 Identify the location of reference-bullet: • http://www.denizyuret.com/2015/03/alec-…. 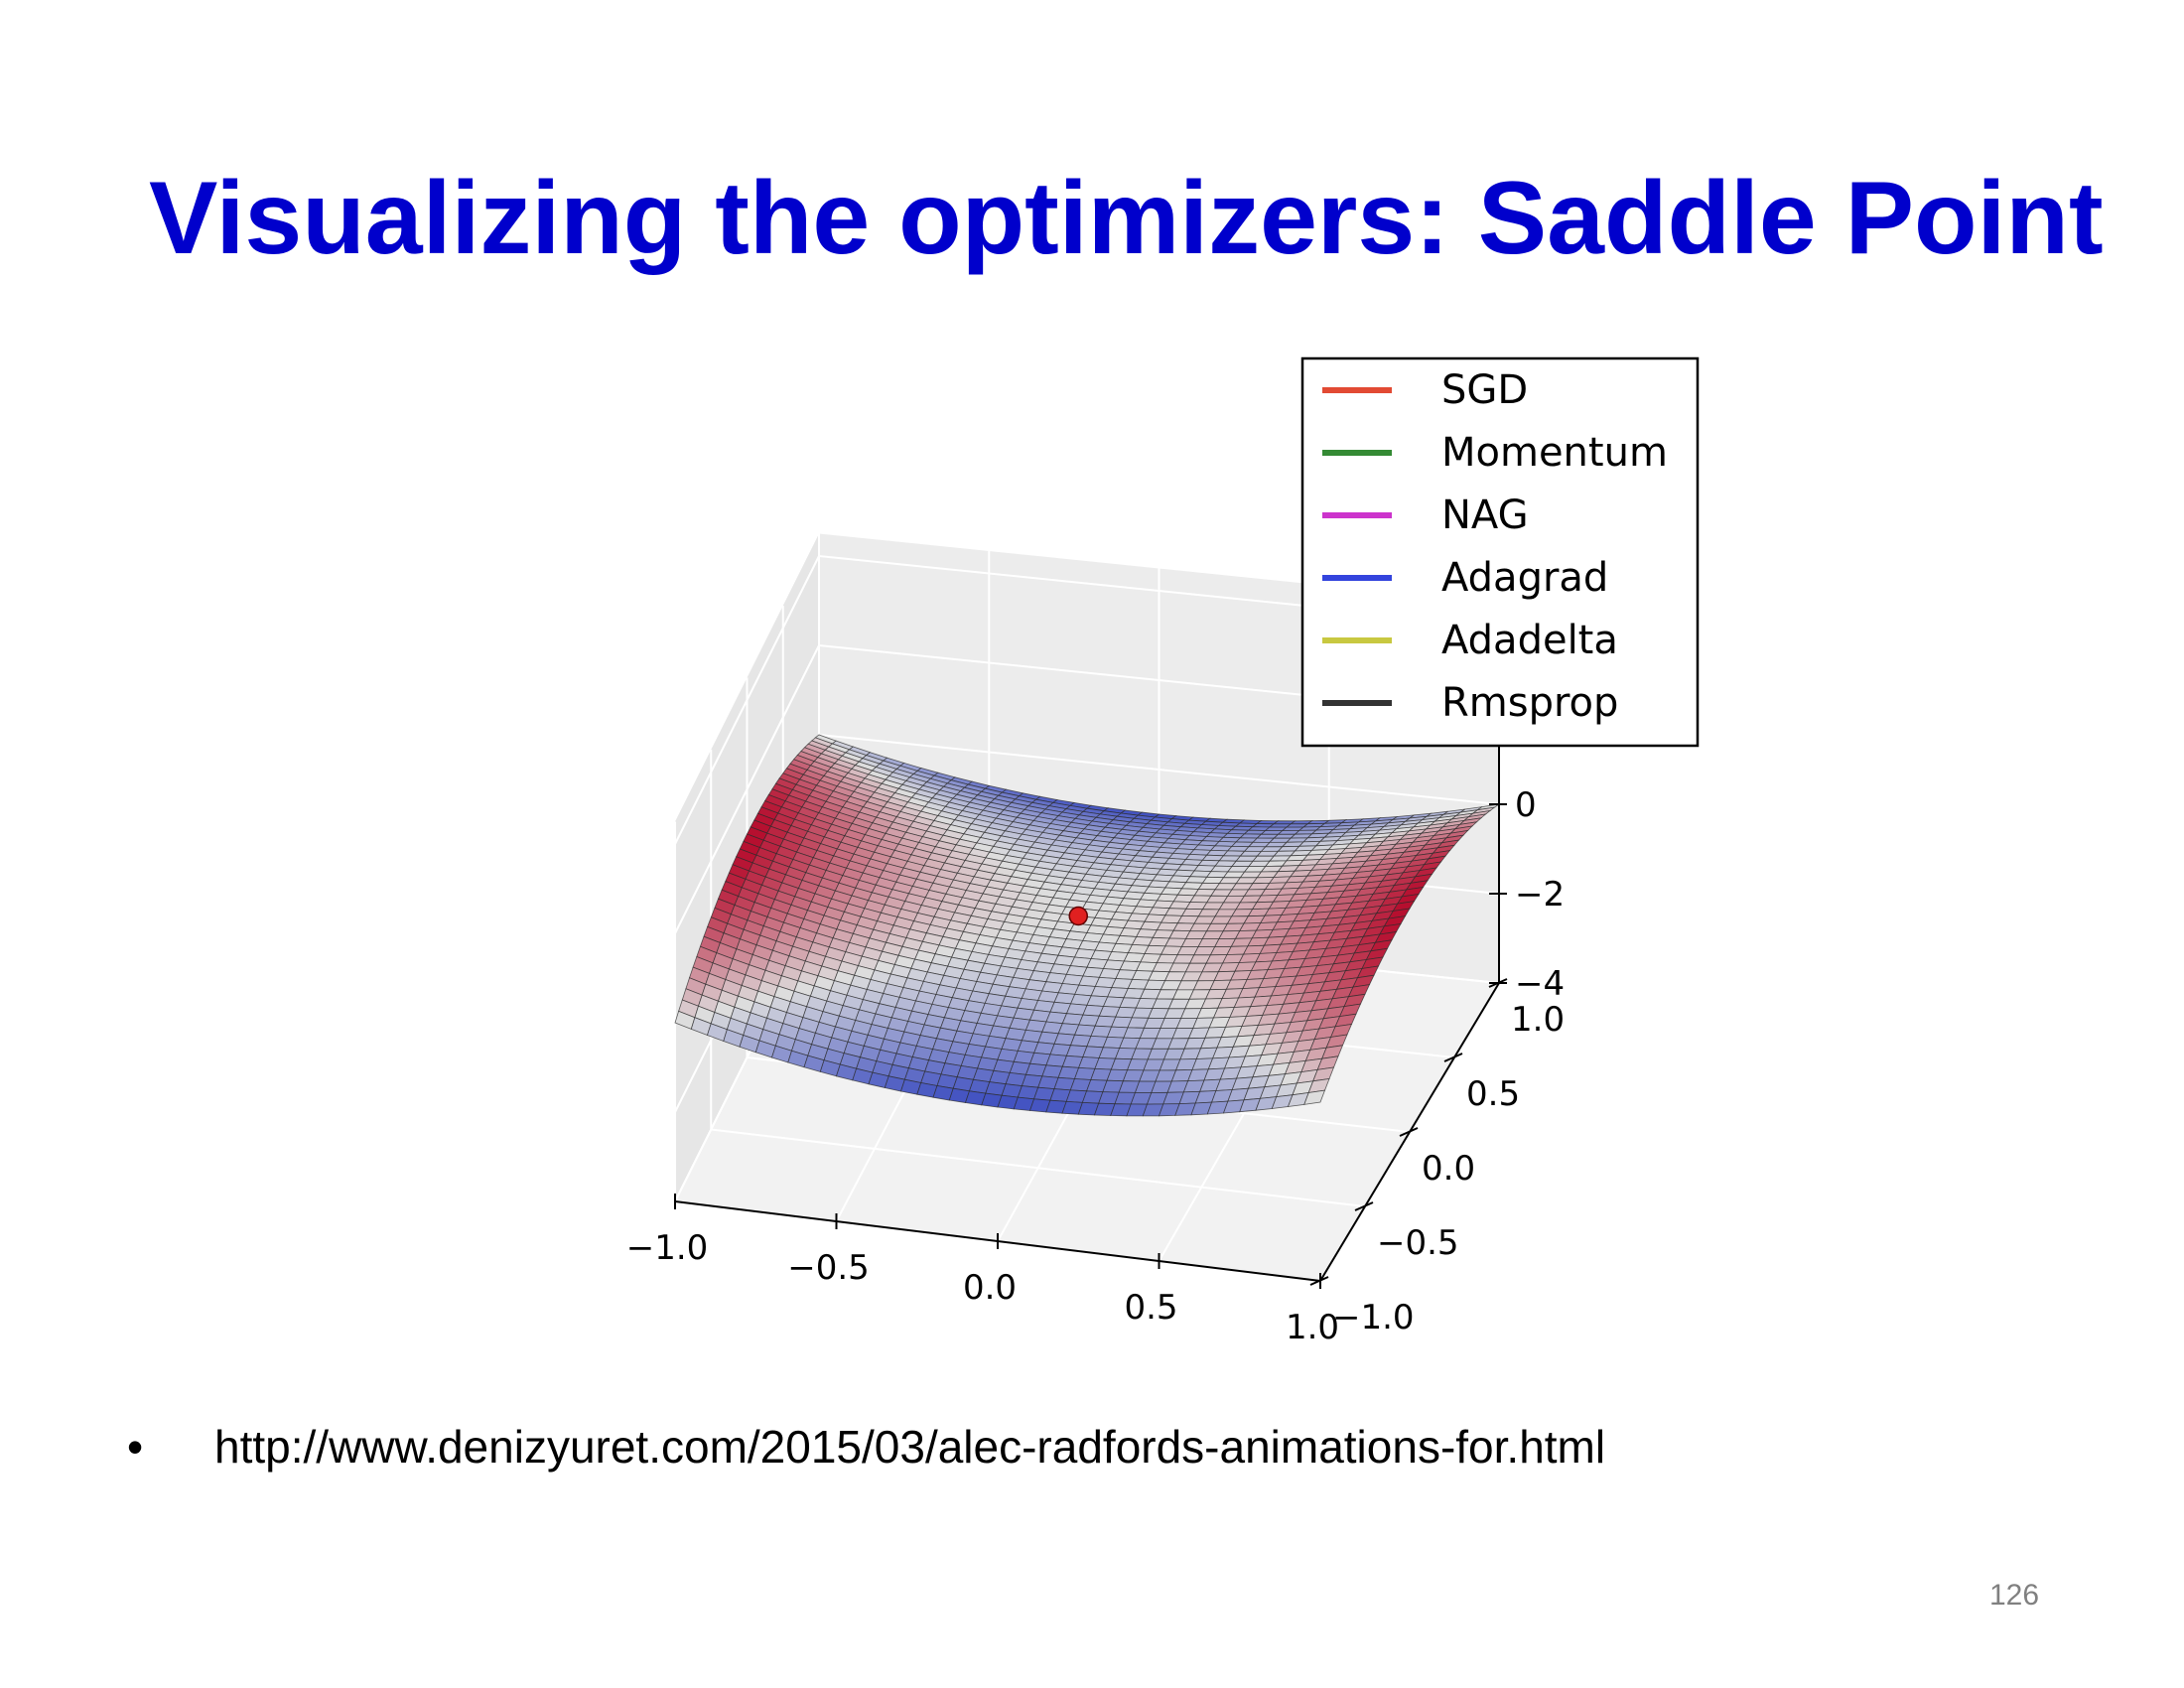
(866, 1447).